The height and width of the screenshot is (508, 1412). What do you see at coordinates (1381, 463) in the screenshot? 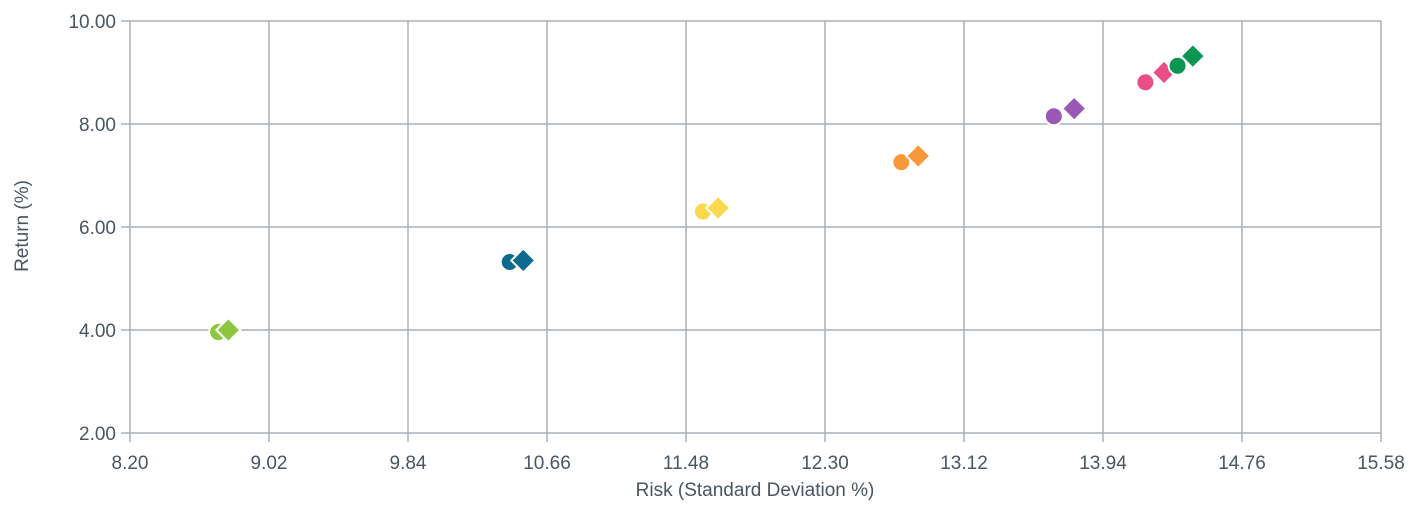
I see `x-tick-label: 15.58` at bounding box center [1381, 463].